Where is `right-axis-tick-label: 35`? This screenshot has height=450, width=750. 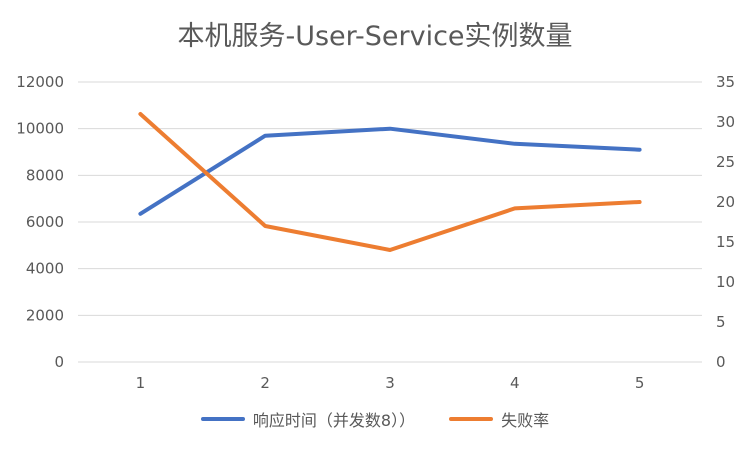 right-axis-tick-label: 35 is located at coordinates (725, 82).